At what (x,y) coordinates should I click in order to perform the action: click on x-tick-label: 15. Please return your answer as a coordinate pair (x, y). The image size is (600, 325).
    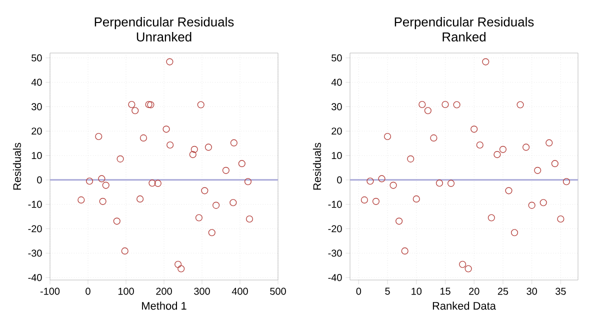
    Looking at the image, I should click on (445, 291).